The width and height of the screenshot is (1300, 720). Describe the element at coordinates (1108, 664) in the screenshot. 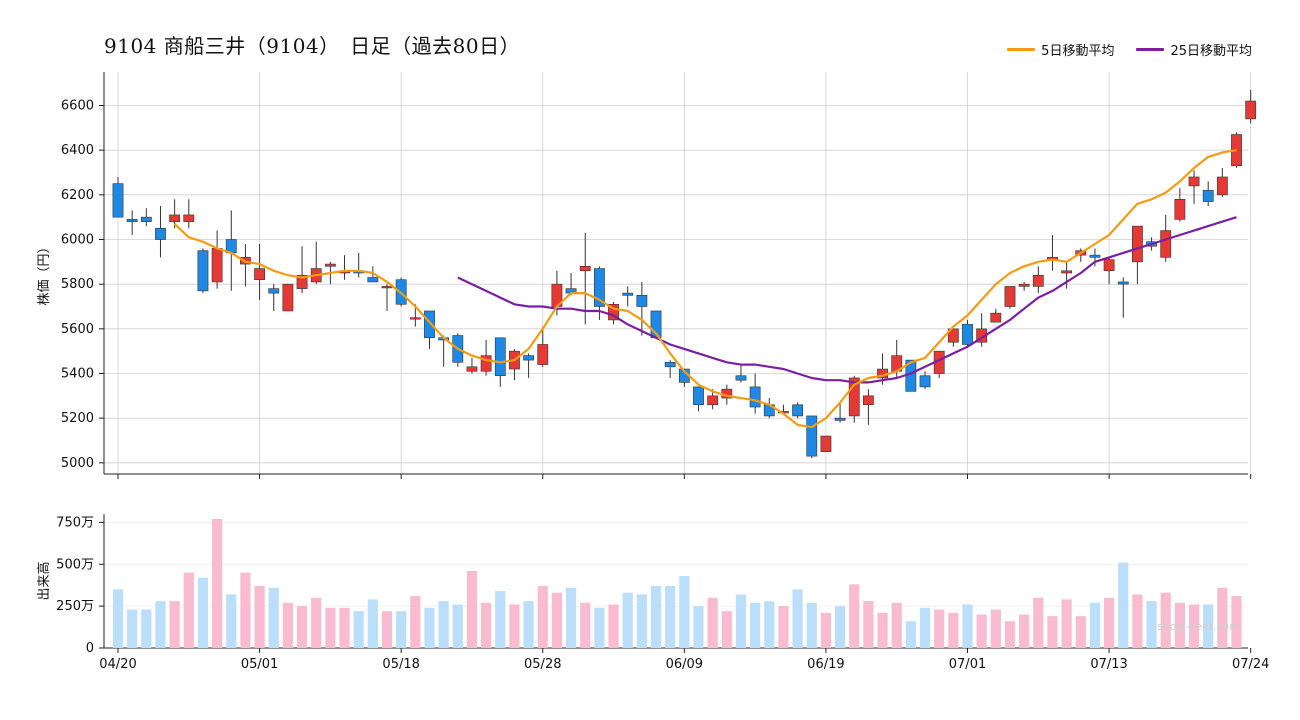

I see `date-tick-label: 07/13` at that location.